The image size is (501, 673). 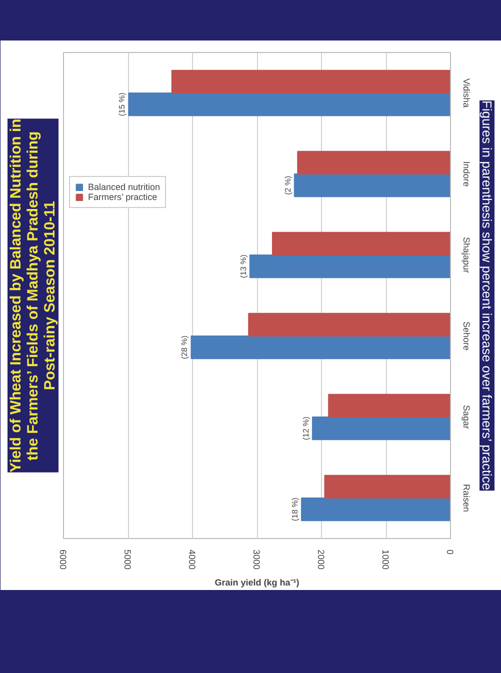 What do you see at coordinates (123, 197) in the screenshot?
I see `legend-label: Farmers’ practice` at bounding box center [123, 197].